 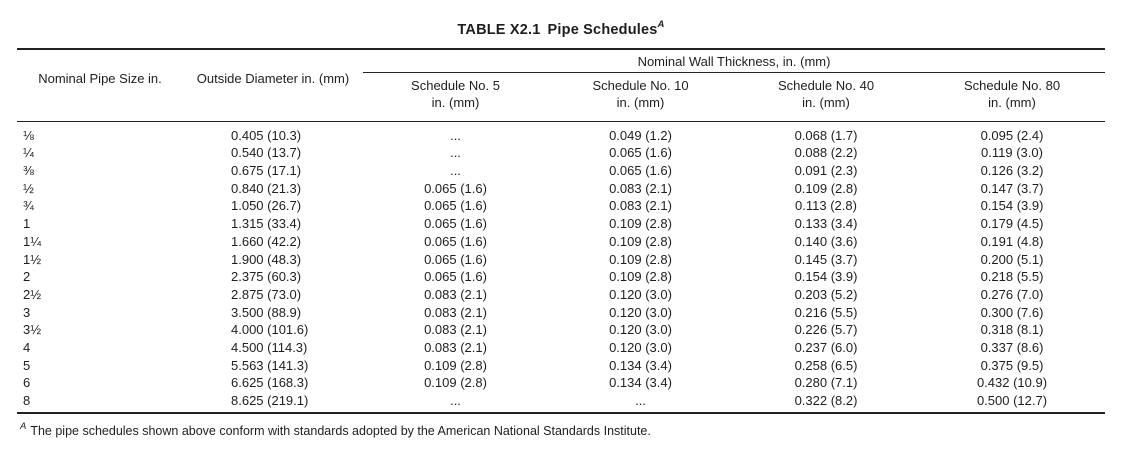 What do you see at coordinates (826, 277) in the screenshot?
I see `schedule-40-cell-value: 0.154 (3.9)` at bounding box center [826, 277].